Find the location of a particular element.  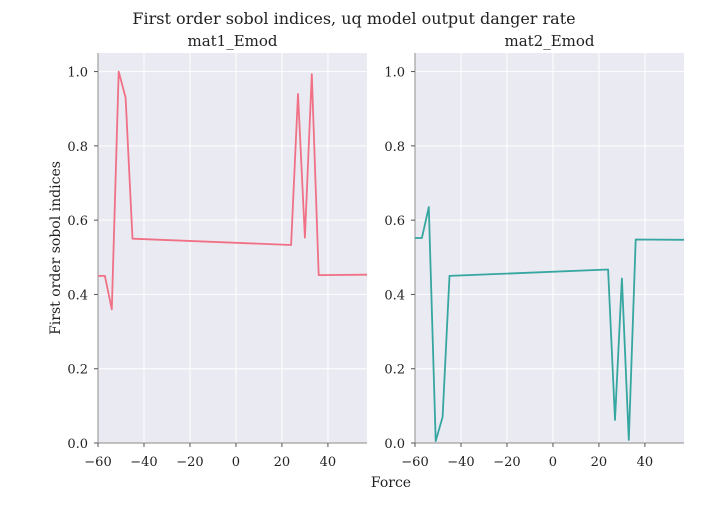

figure-xlabel: Force is located at coordinates (391, 483).